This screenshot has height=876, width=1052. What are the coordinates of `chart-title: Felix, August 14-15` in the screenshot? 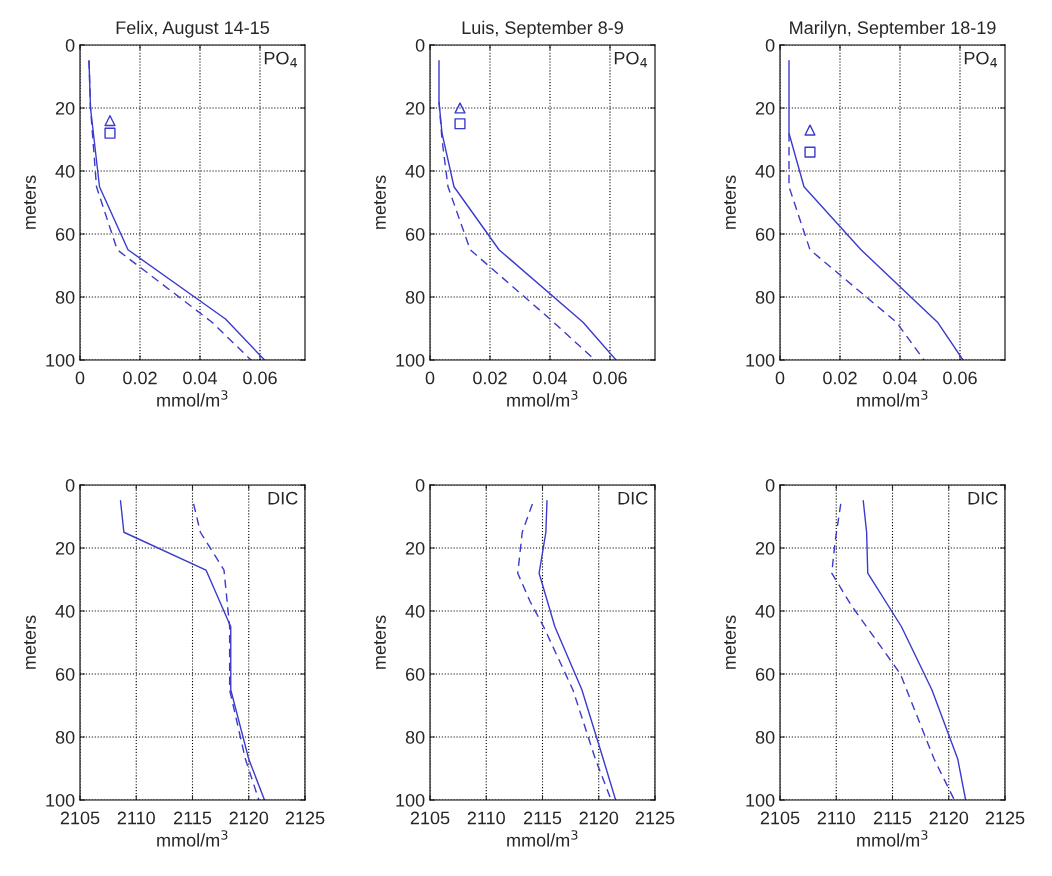 It's located at (193, 29).